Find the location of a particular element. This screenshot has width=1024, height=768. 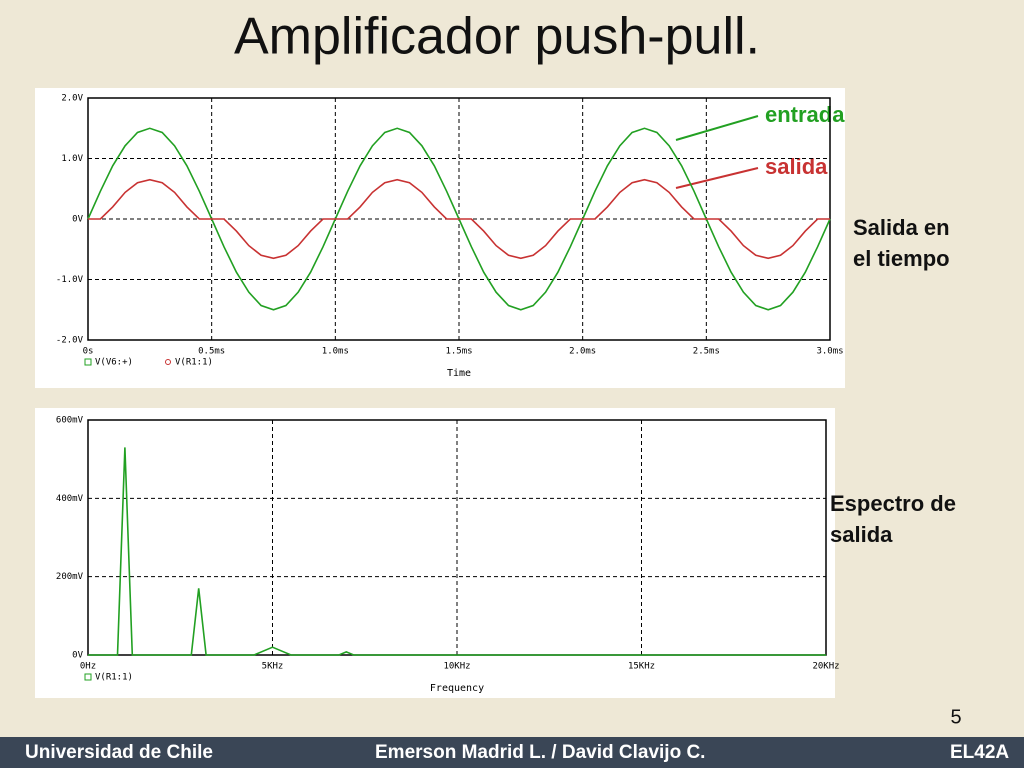

footer-text: EL42A is located at coordinates (979, 752).